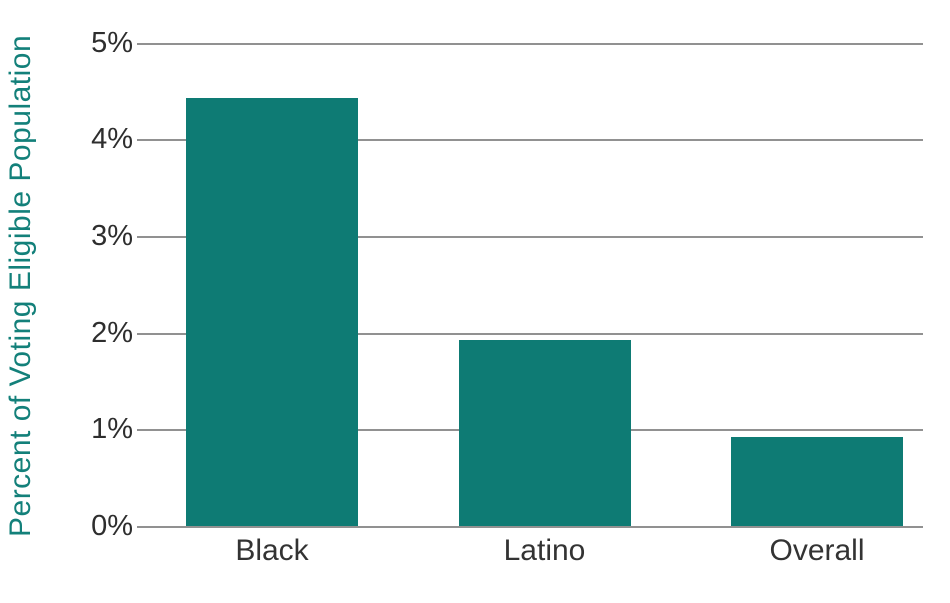  Describe the element at coordinates (272, 311) in the screenshot. I see `bar-black` at that location.